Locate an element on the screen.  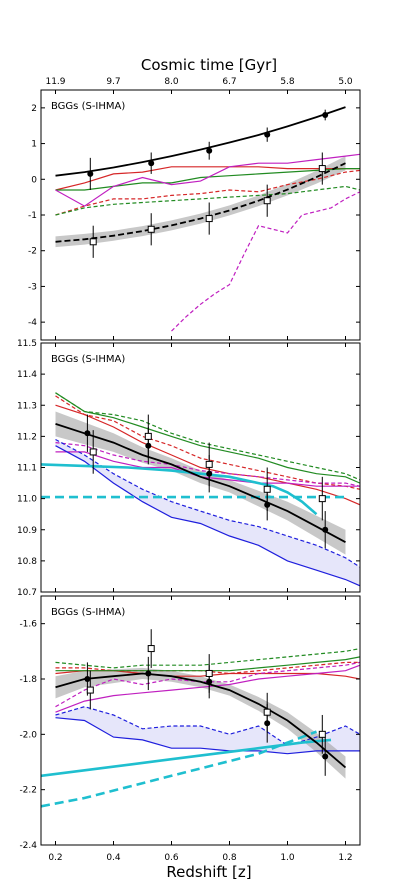
y-tick-label: 11.0 is located at coordinates (27, 500).